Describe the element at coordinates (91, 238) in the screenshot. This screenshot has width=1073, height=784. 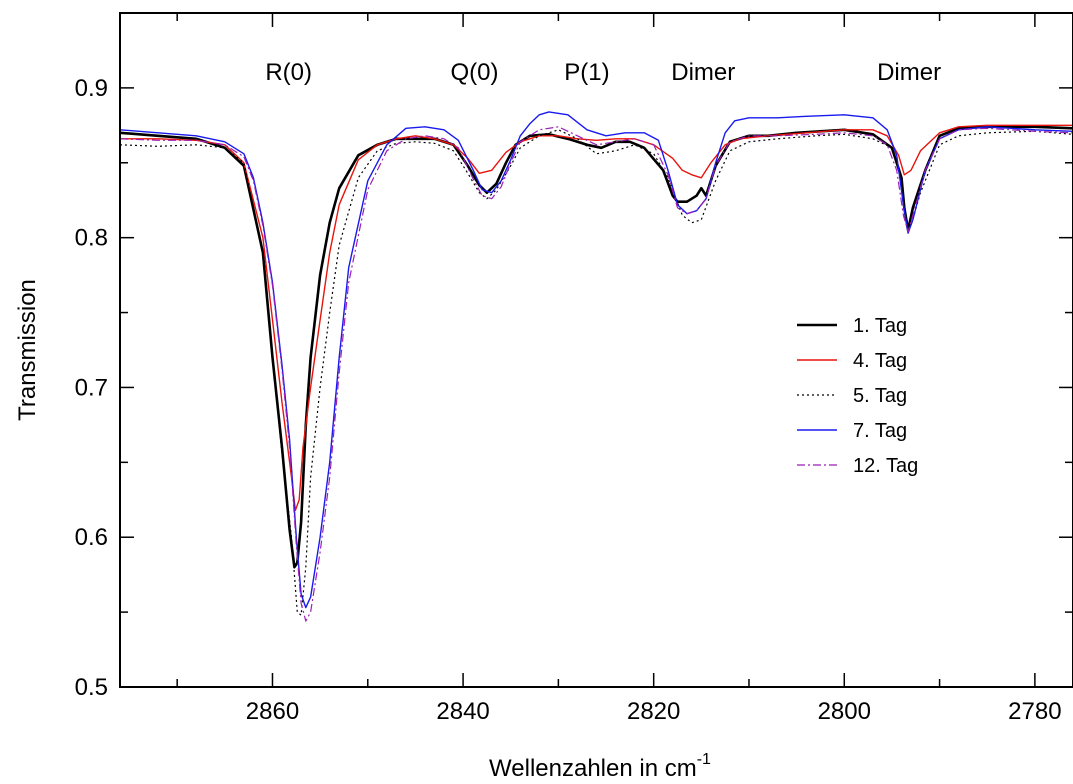
I see `y-tick-label: 0.8` at that location.